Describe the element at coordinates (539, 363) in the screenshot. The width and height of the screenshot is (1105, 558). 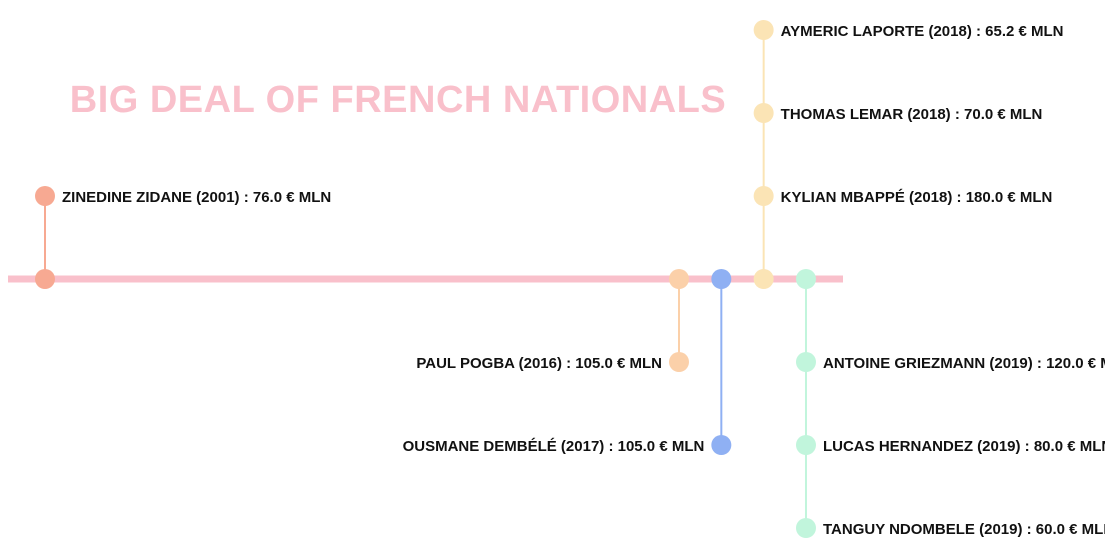
I see `event-label: PAUL POGBA (2016) : 105.0 € MLN` at that location.